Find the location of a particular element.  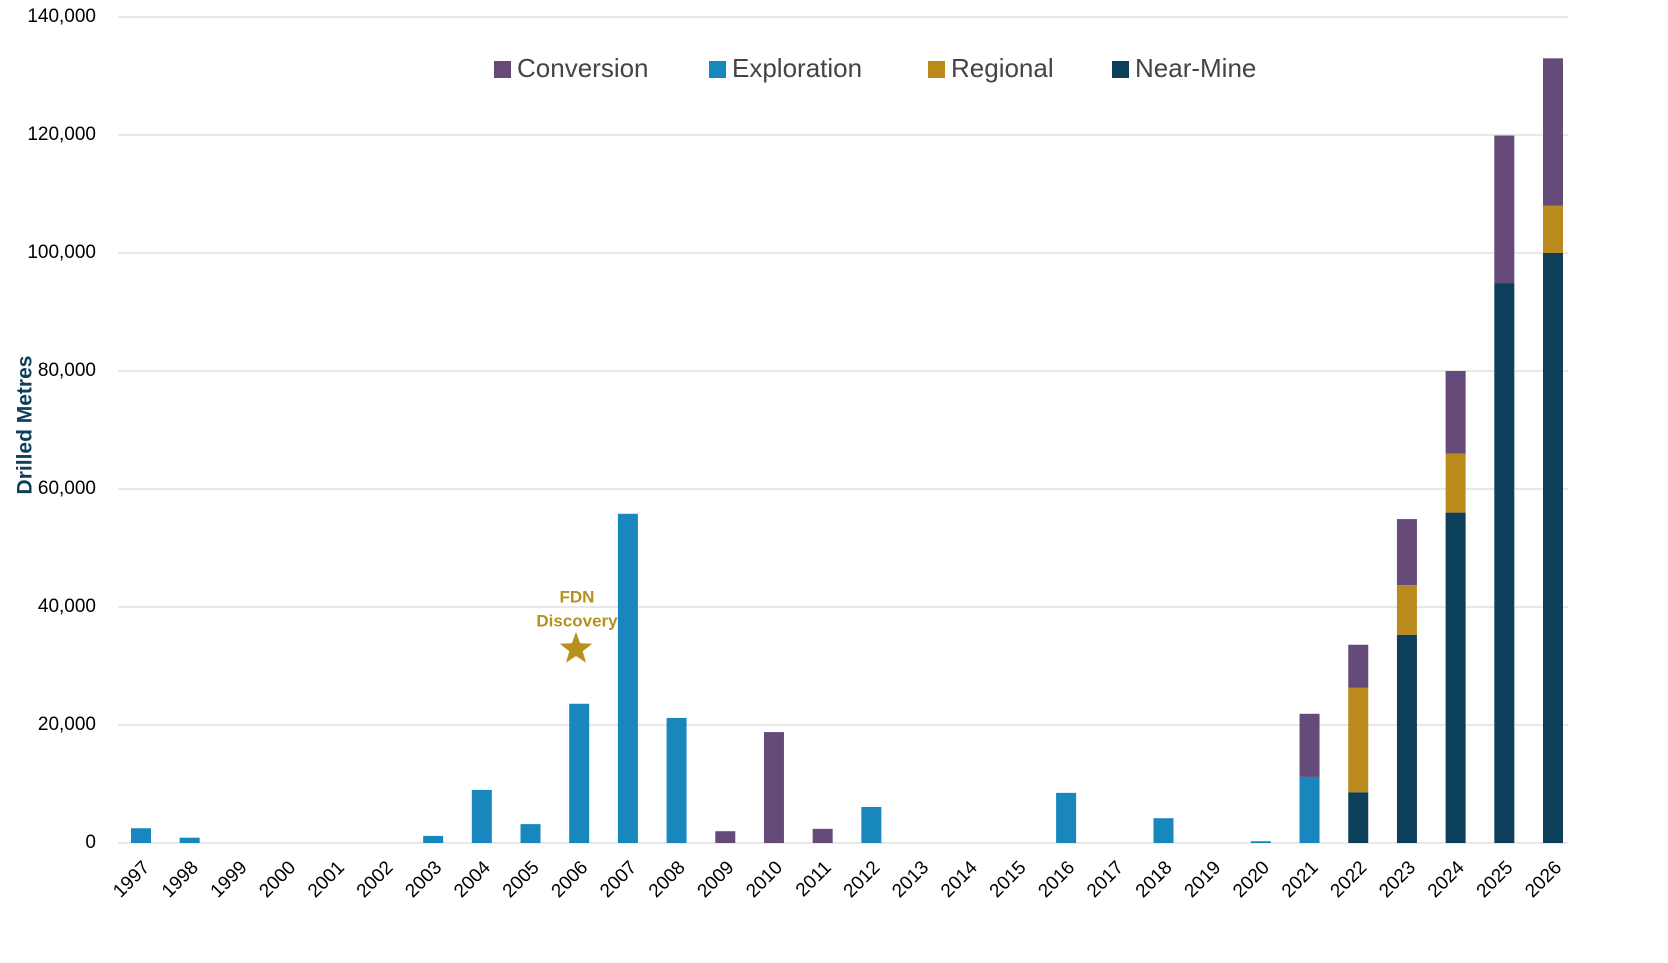

annotation-star is located at coordinates (576, 647).